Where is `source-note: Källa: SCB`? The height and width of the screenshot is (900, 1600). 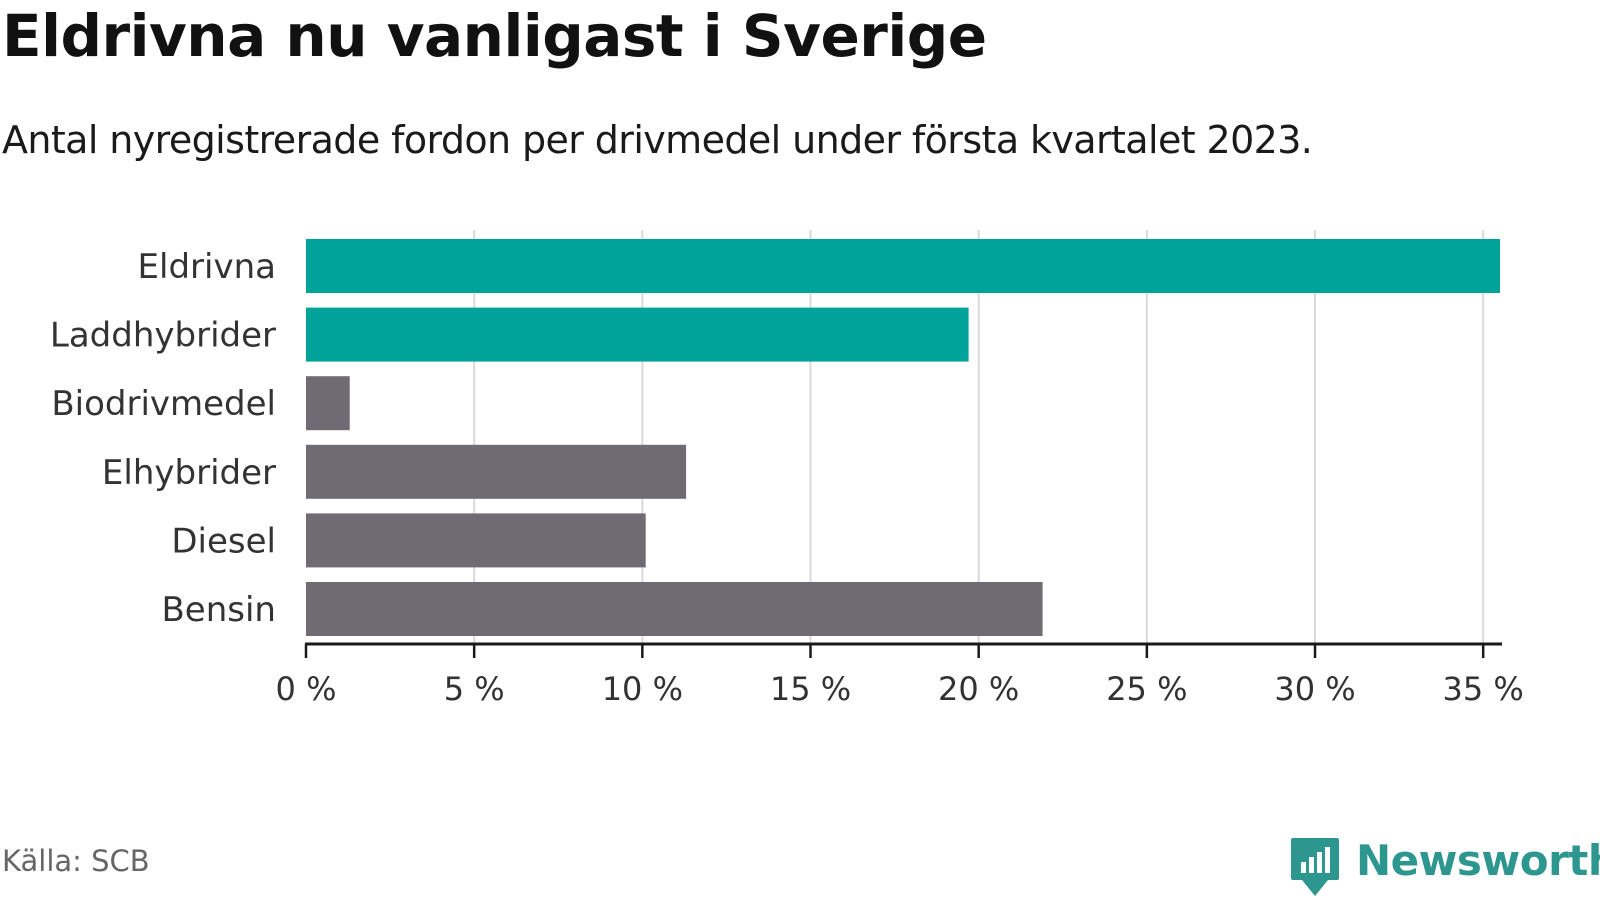
source-note: Källa: SCB is located at coordinates (76, 861).